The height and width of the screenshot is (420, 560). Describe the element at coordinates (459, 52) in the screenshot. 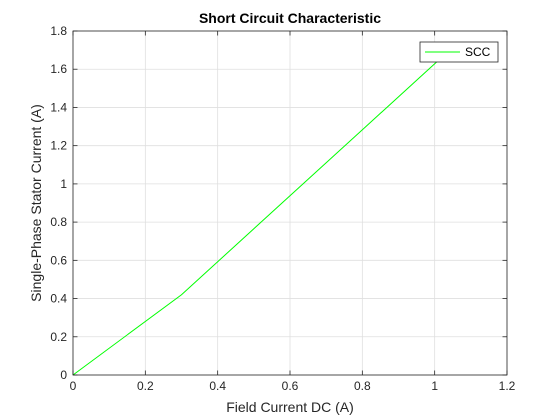

I see `legend: SCC` at that location.